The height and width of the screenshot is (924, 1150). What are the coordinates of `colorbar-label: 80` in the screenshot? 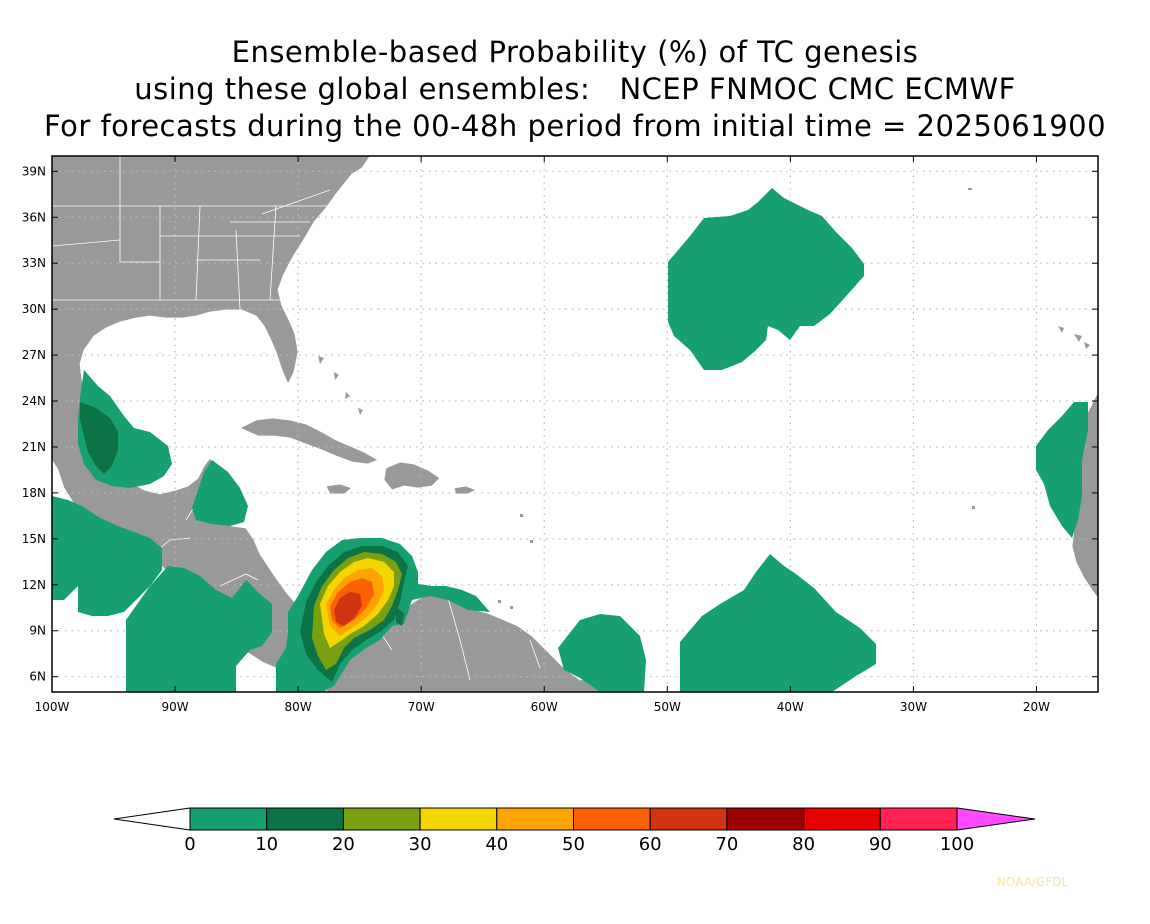 It's located at (803, 844).